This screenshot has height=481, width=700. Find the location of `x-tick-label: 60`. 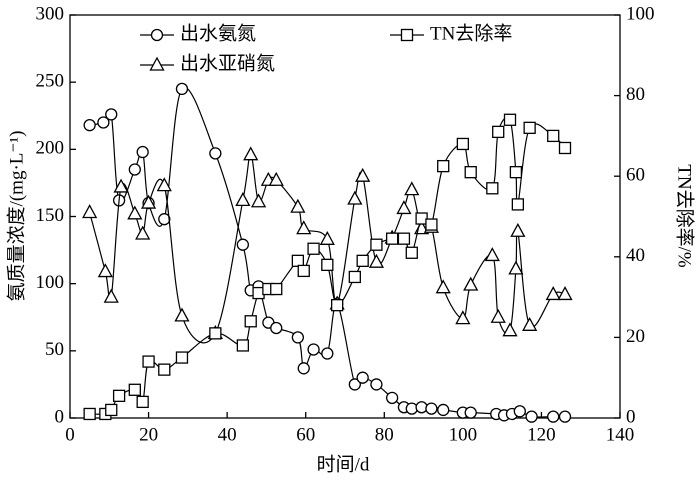

x-tick-label: 60 is located at coordinates (305, 434).